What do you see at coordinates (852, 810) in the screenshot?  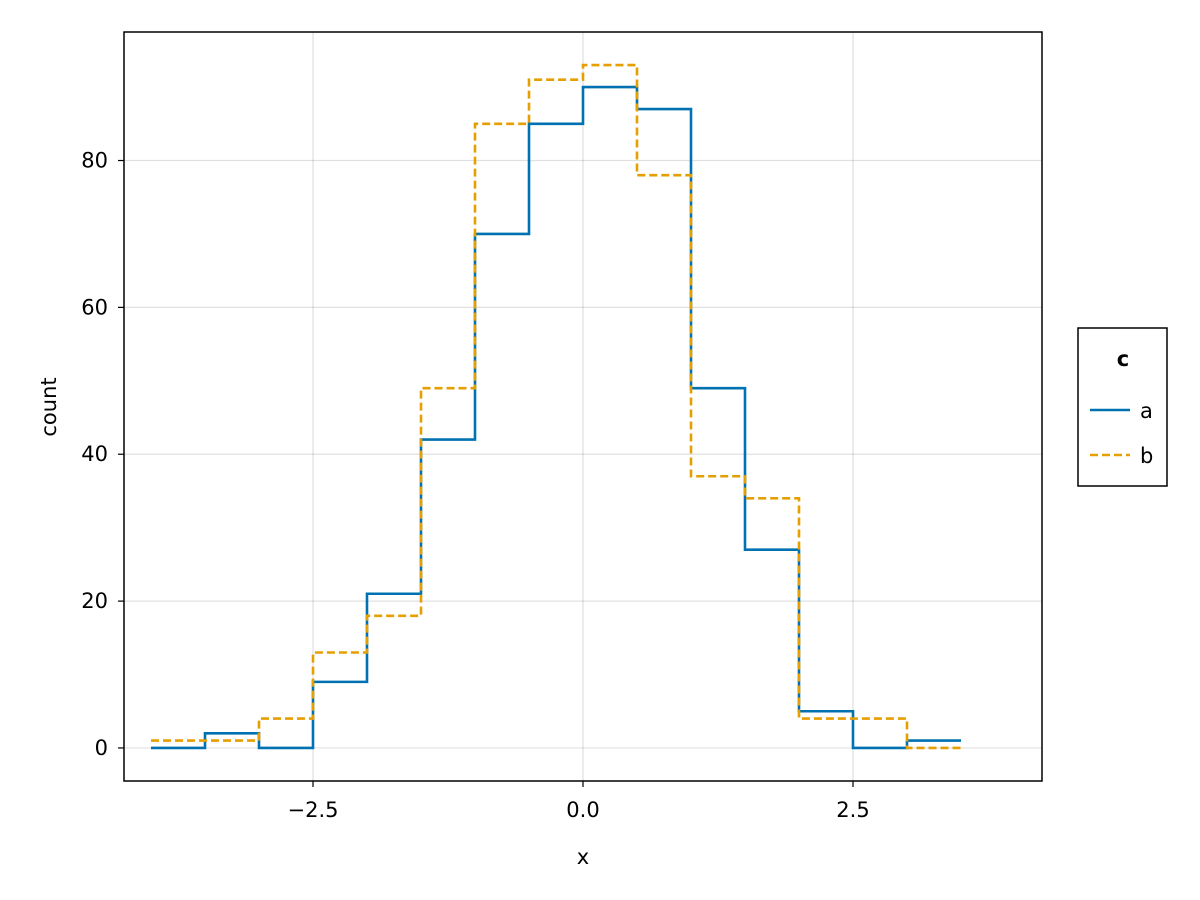 I see `x-tick-label: 2.5` at bounding box center [852, 810].